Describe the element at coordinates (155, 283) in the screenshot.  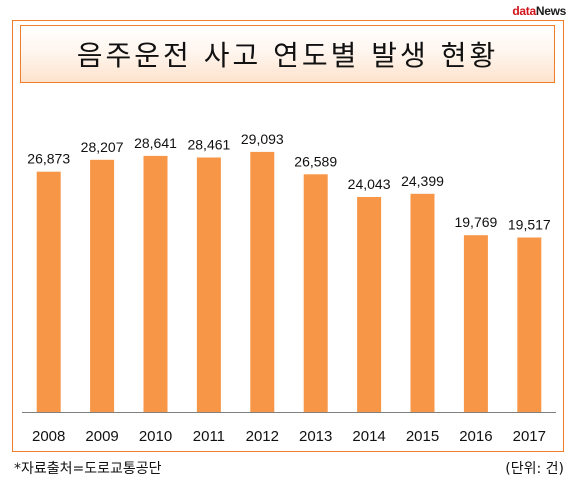
I see `bar-2010` at that location.